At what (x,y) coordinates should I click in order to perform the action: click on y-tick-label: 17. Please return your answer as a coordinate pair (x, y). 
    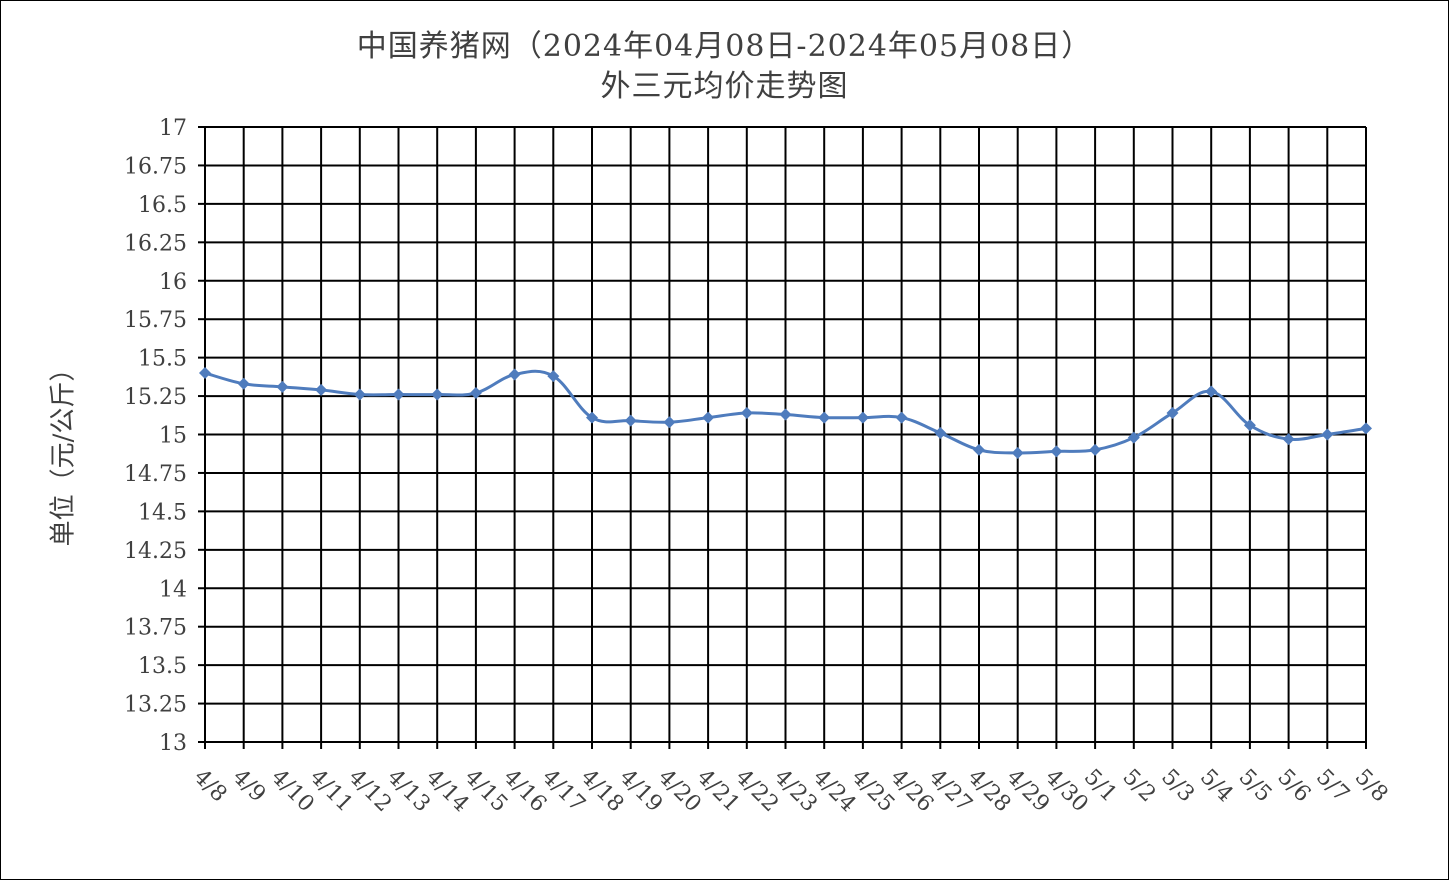
    Looking at the image, I should click on (173, 128).